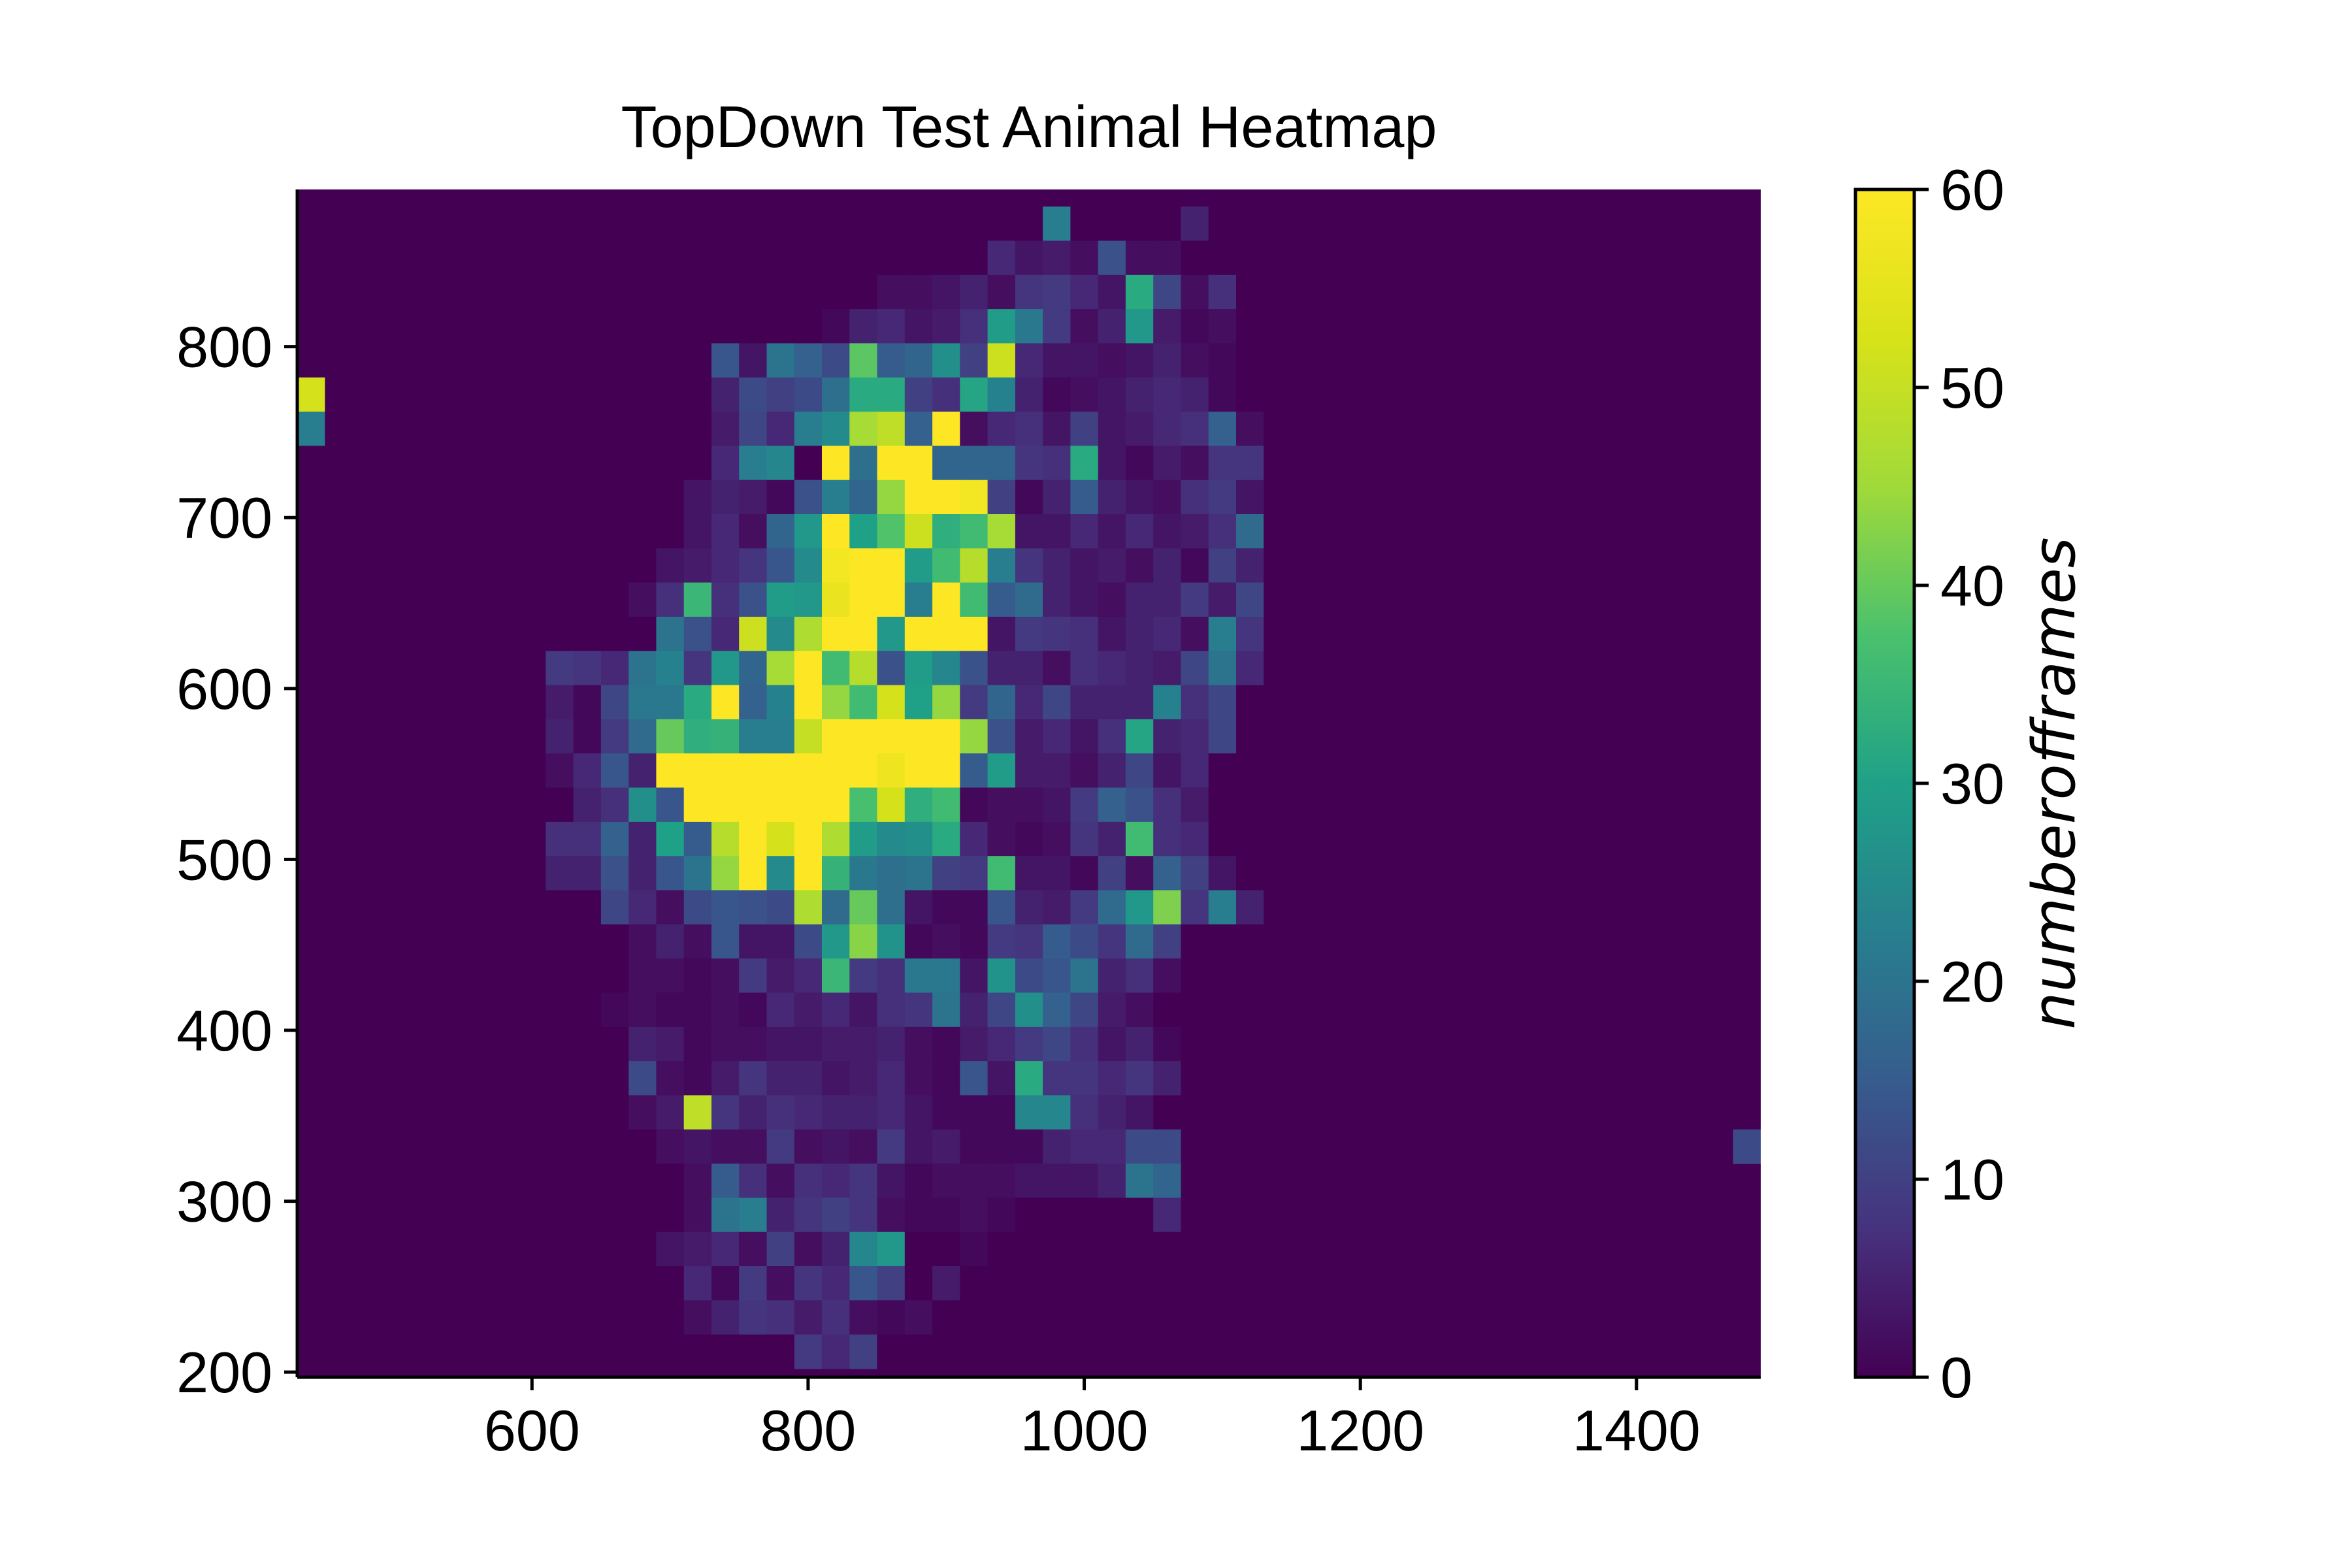 This screenshot has height=1568, width=2352. I want to click on x-tick-label: 800, so click(808, 1430).